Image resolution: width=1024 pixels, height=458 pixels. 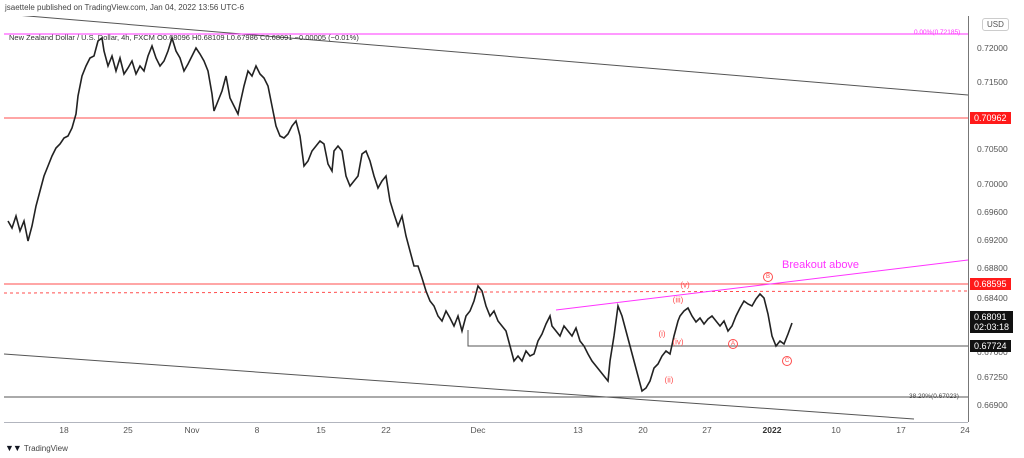 I want to click on time-tick: 25, so click(x=128, y=430).